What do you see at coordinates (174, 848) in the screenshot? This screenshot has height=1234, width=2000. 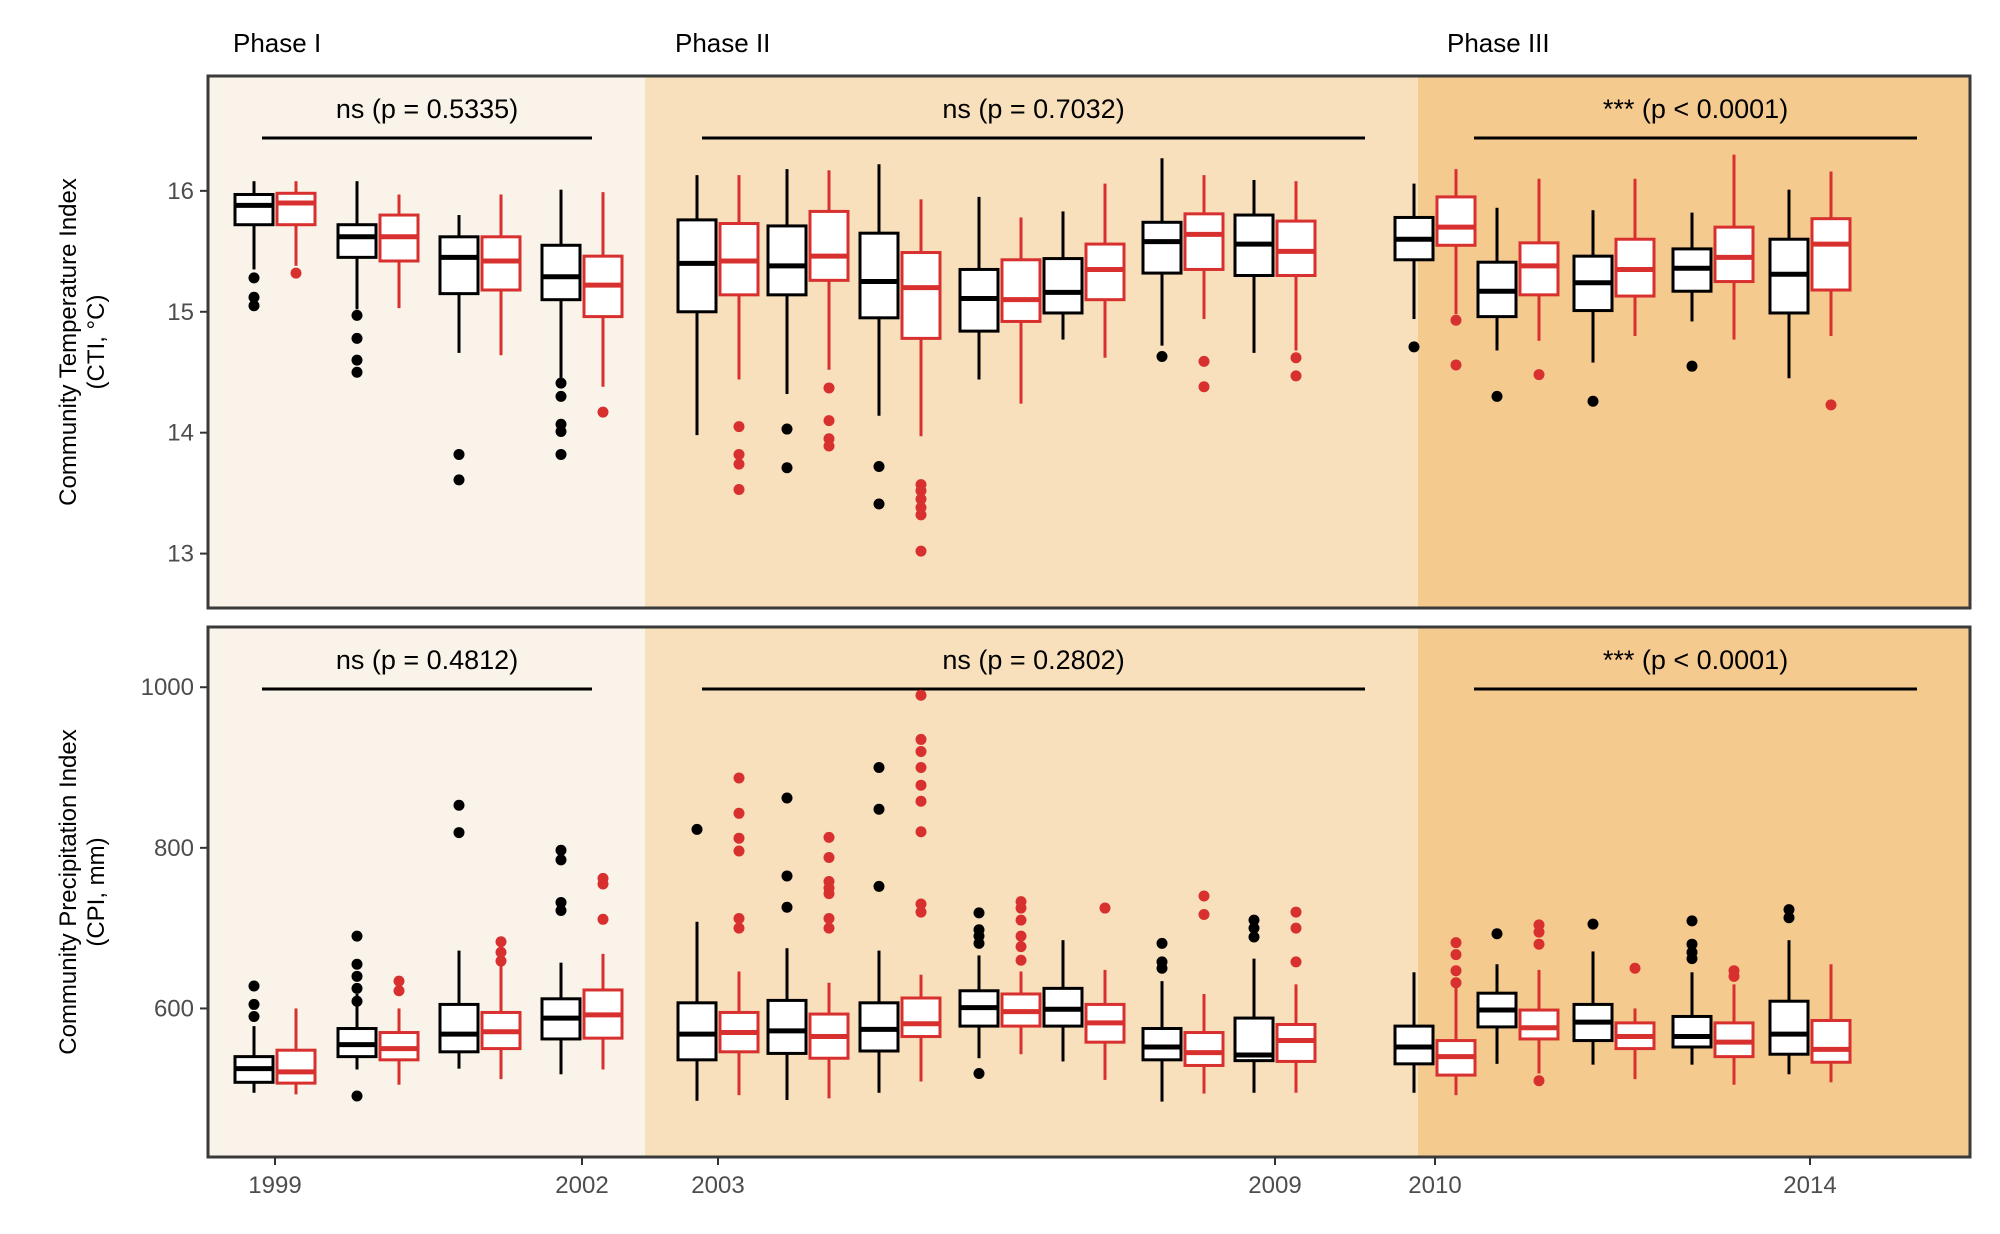 I see `y-tick-label: 800` at bounding box center [174, 848].